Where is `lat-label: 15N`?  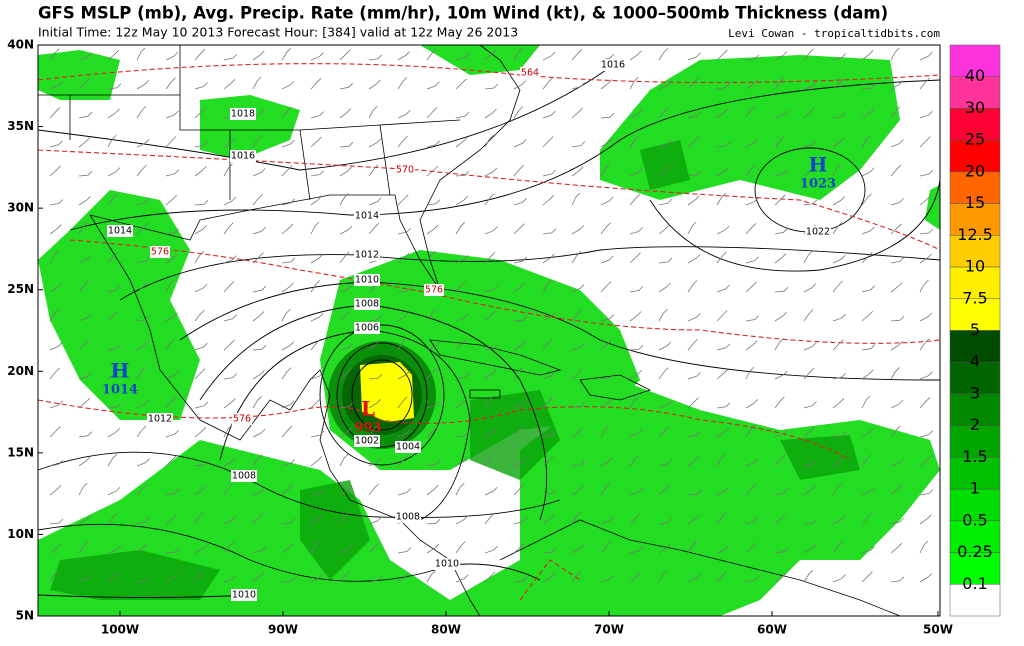 lat-label: 15N is located at coordinates (20, 452).